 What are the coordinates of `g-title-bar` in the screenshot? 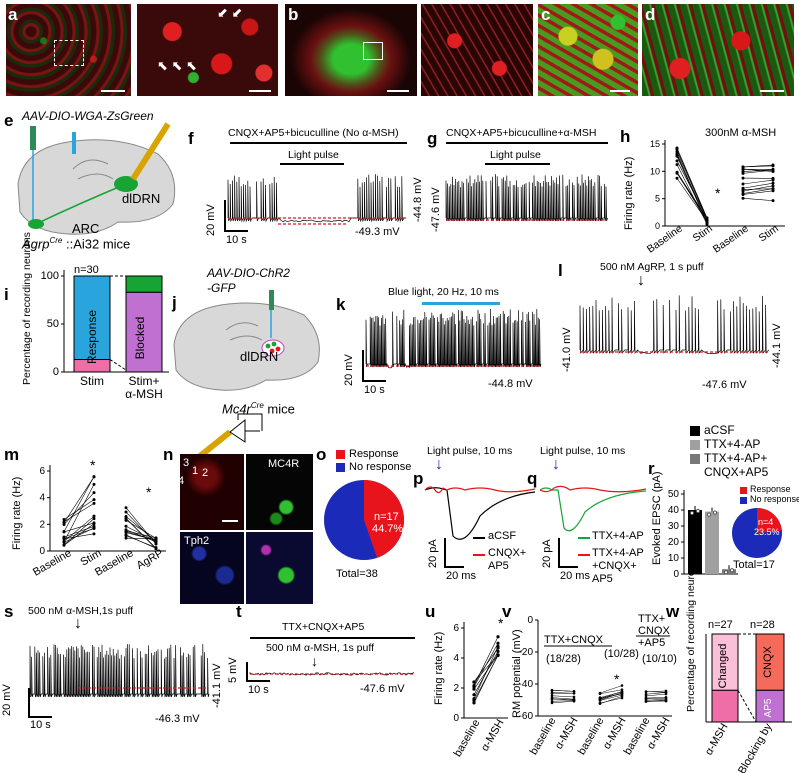 It's located at (527, 143).